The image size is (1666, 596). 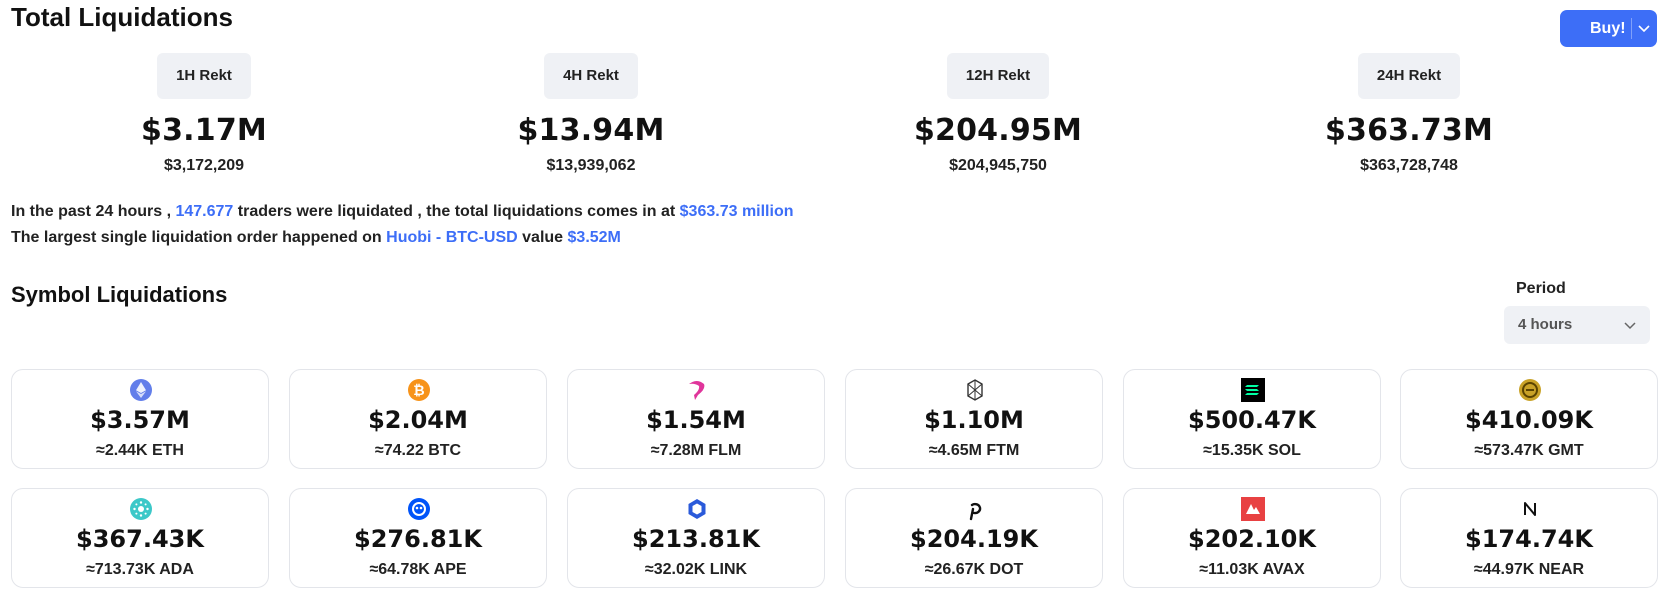 I want to click on symbol-usd-value: $500.47K, so click(x=1252, y=420).